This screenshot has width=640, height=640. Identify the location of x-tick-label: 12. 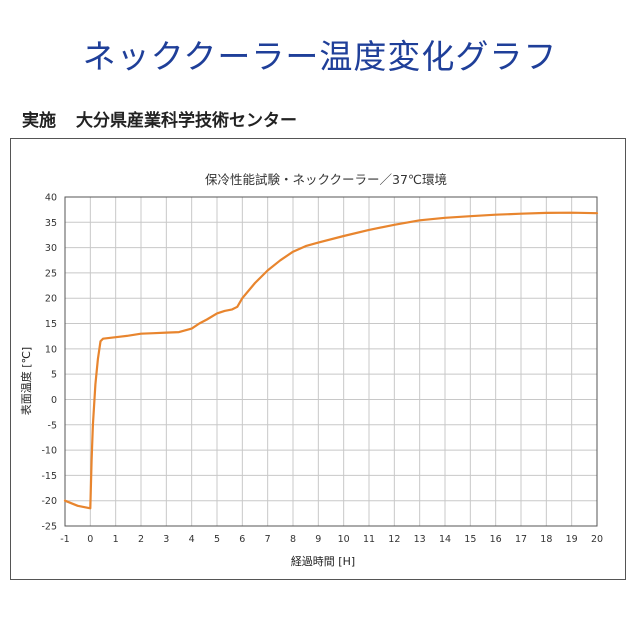
(394, 539).